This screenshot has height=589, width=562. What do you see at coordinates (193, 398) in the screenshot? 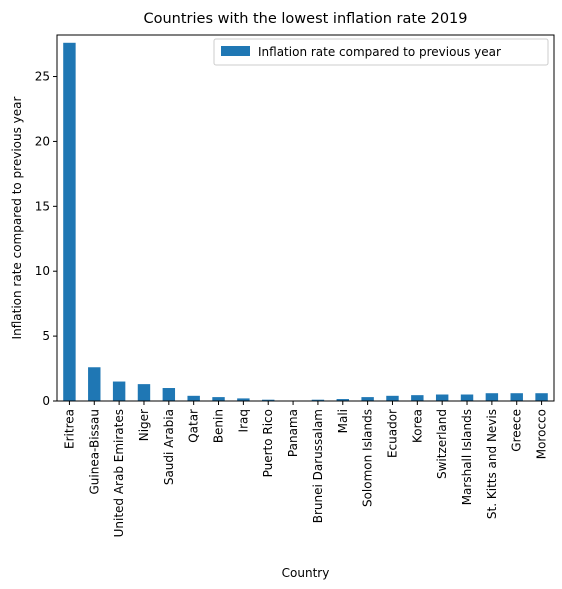
I see `bar-qatar` at bounding box center [193, 398].